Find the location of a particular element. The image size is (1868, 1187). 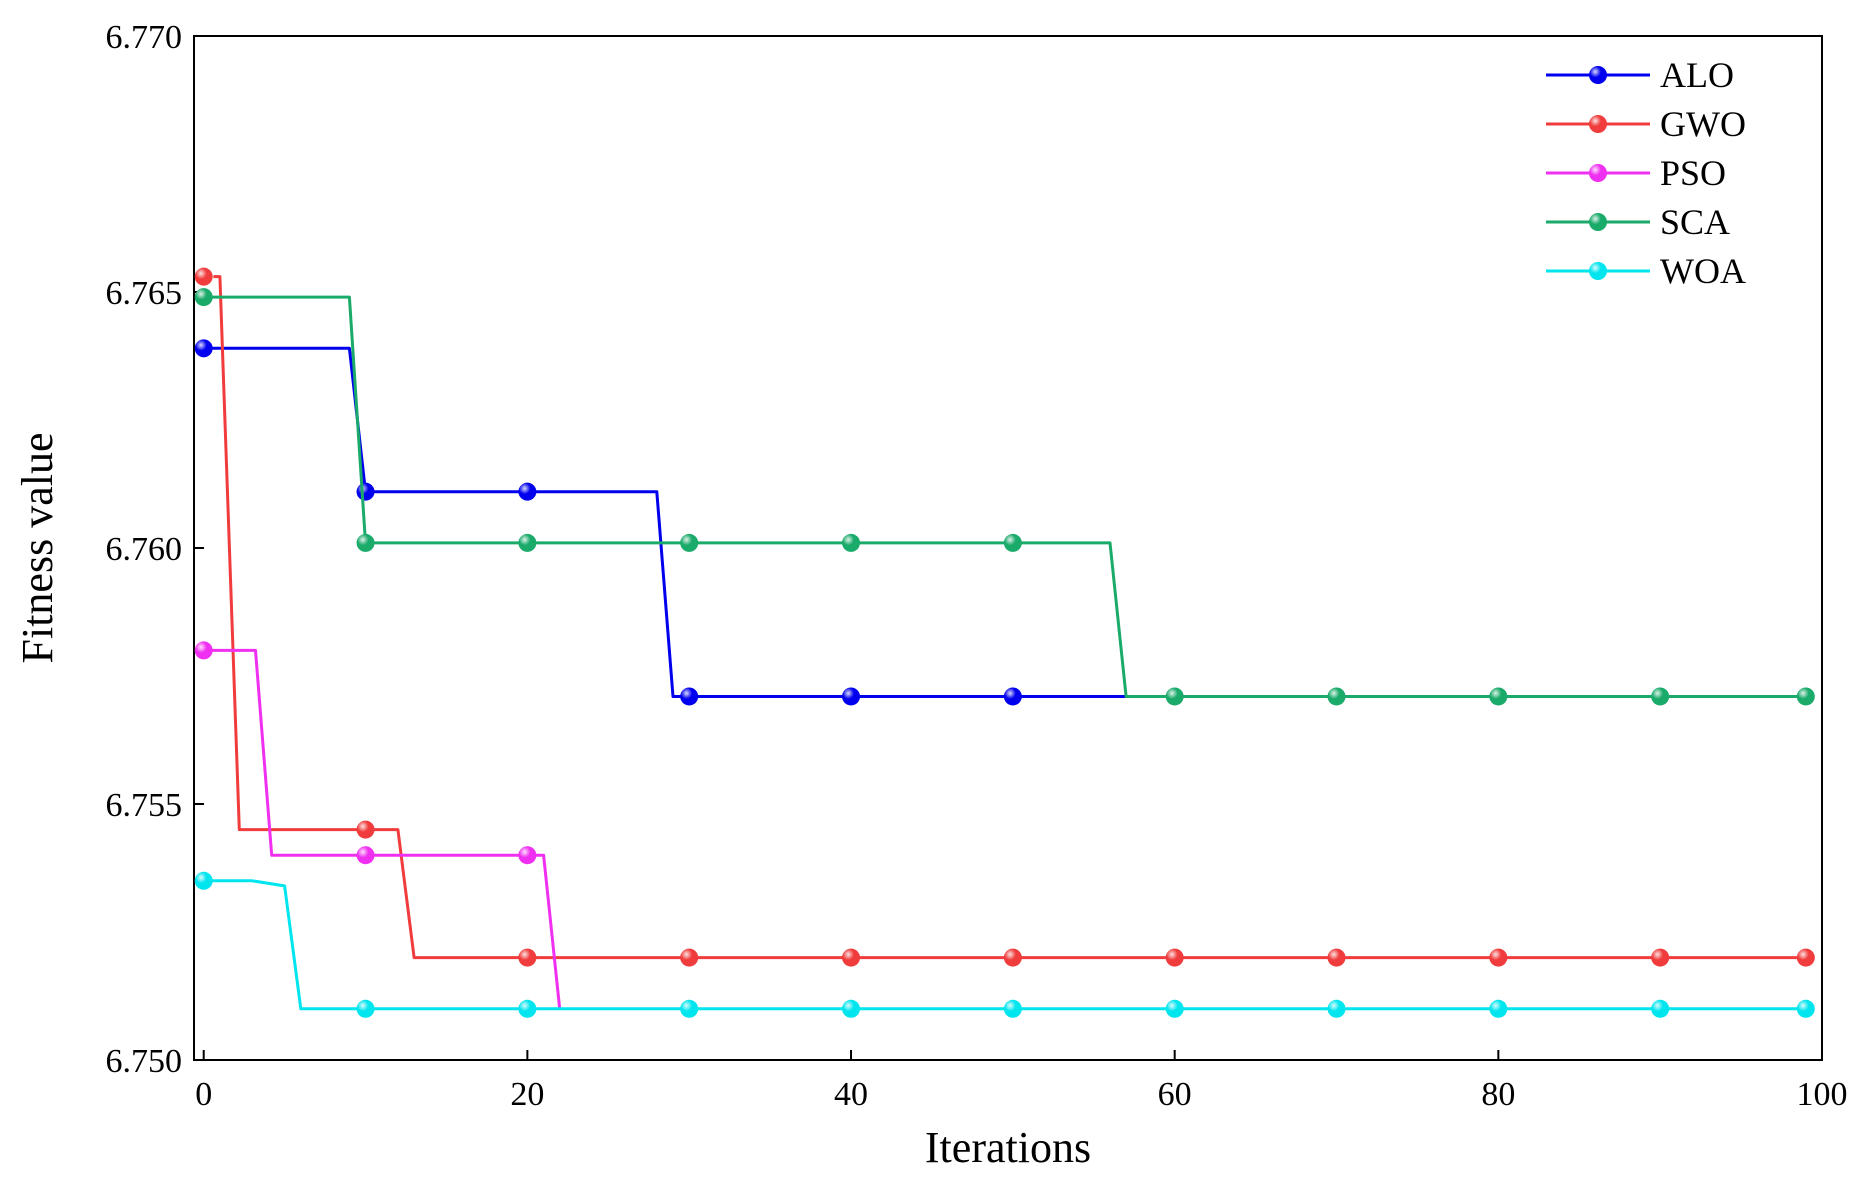

series-line-woa is located at coordinates (1004, 945).